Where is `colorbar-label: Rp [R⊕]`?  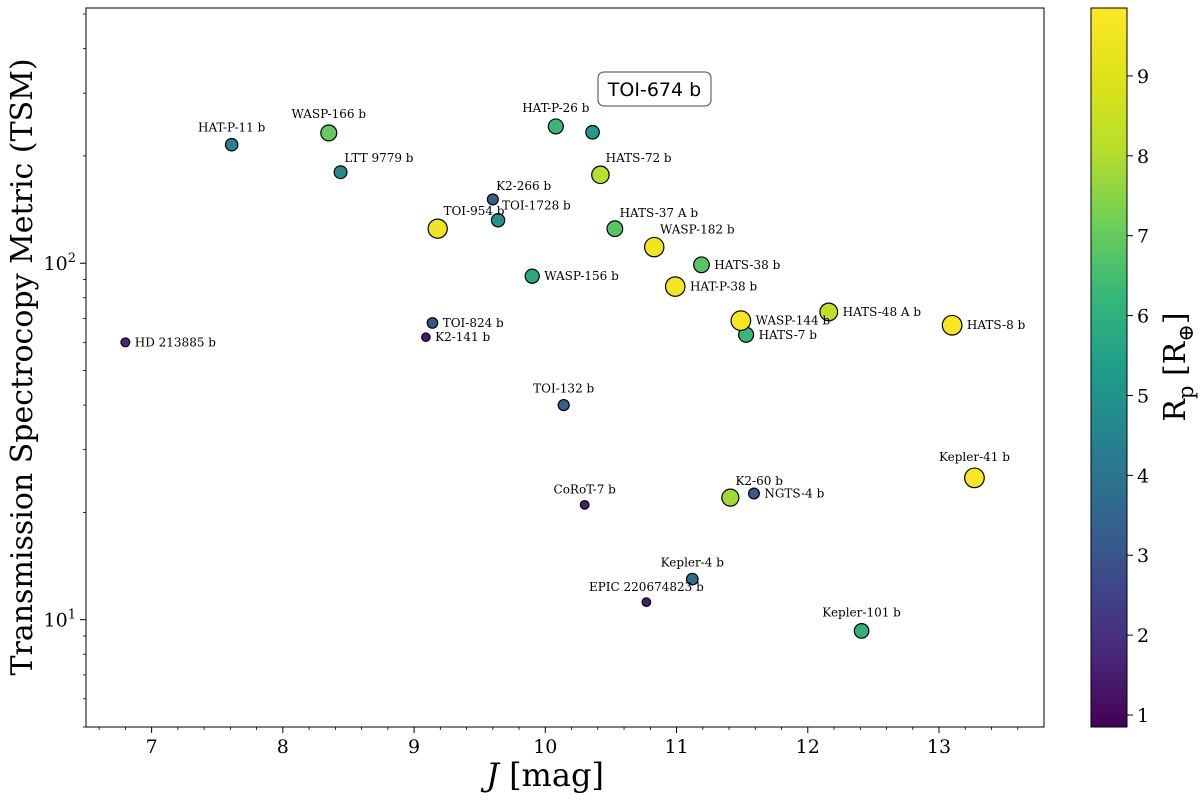
colorbar-label: Rp [R⊕] is located at coordinates (1178, 366).